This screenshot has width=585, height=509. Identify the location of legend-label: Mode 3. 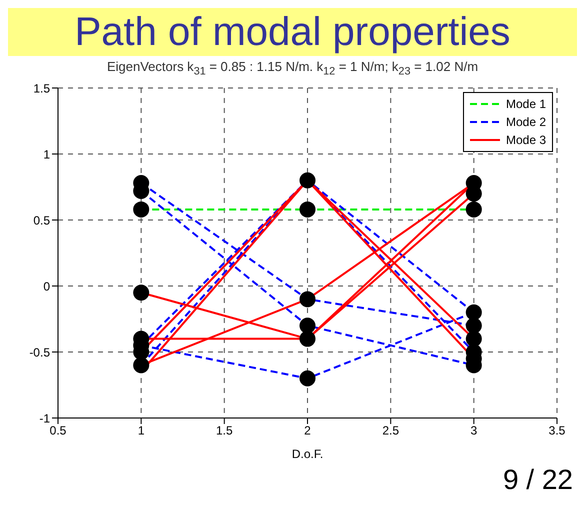
(526, 140).